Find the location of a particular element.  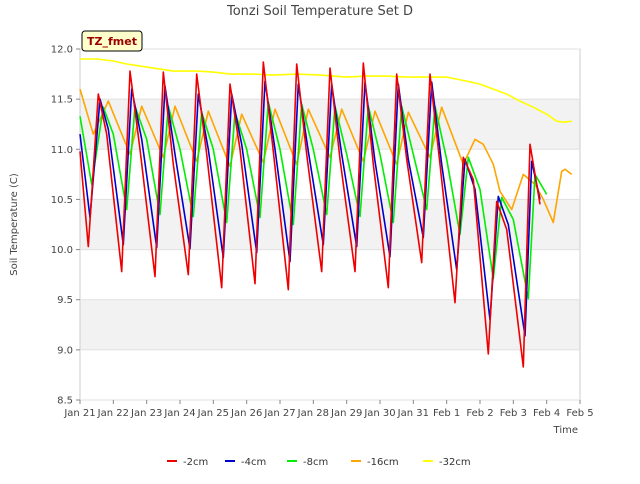

x-tick-label: Feb 5 is located at coordinates (579, 413).